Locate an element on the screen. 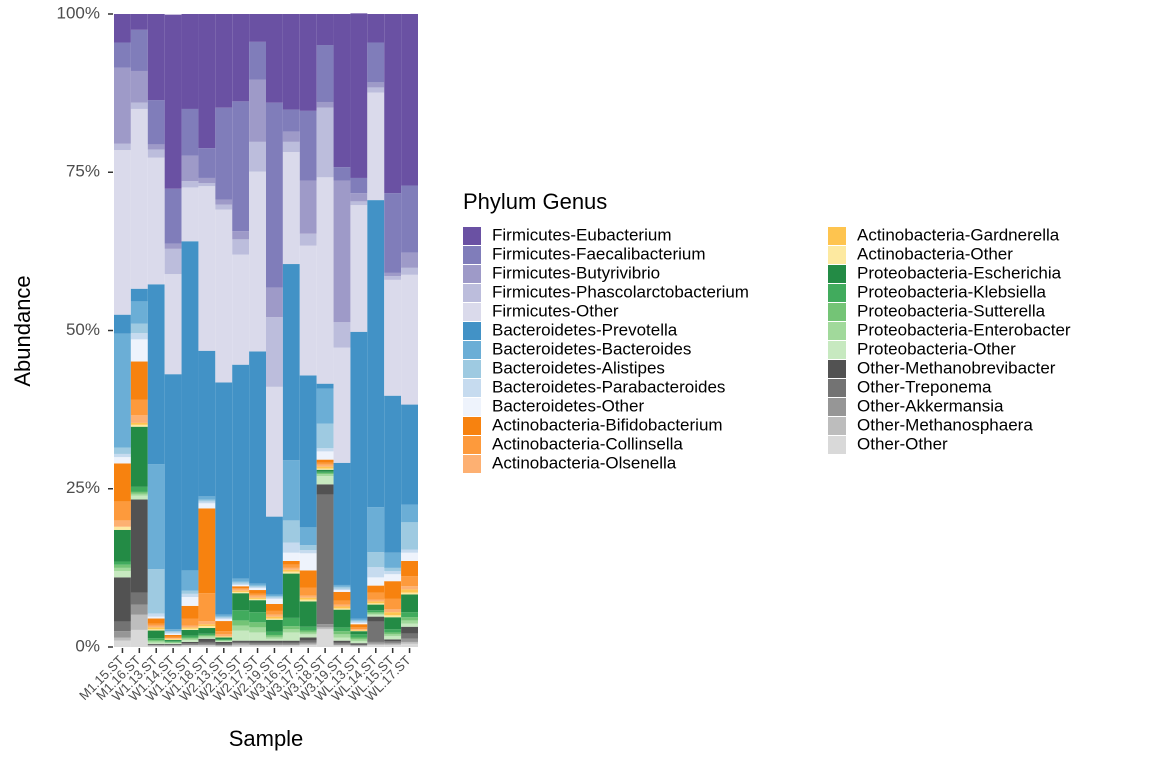 This screenshot has width=1152, height=773. legend-label: Actinobacteria-Other is located at coordinates (935, 253).